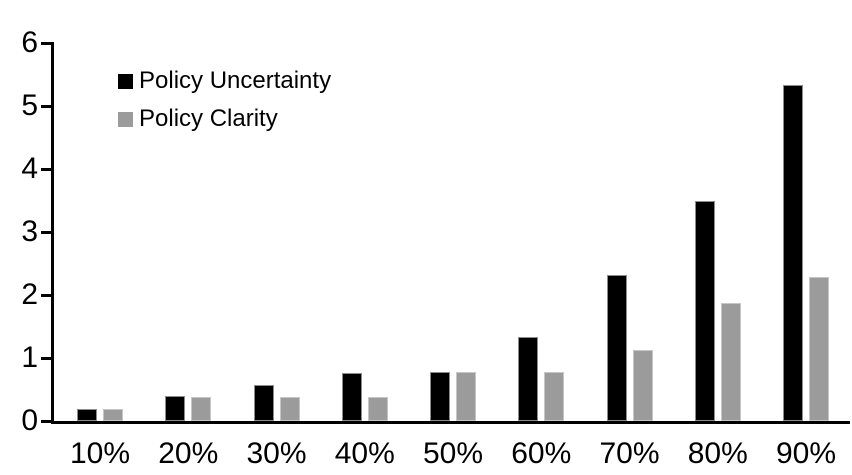  Describe the element at coordinates (616, 348) in the screenshot. I see `bar-policy-uncertainty-70%` at that location.